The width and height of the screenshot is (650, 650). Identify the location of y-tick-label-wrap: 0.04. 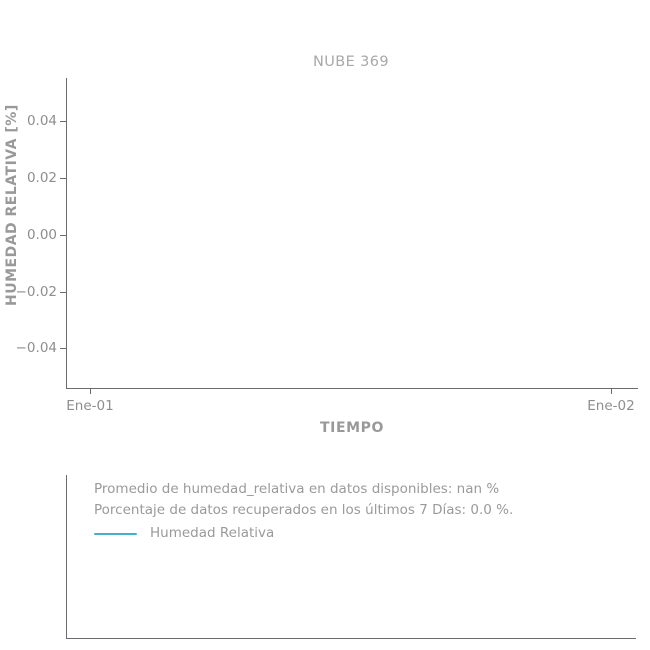
(28, 121).